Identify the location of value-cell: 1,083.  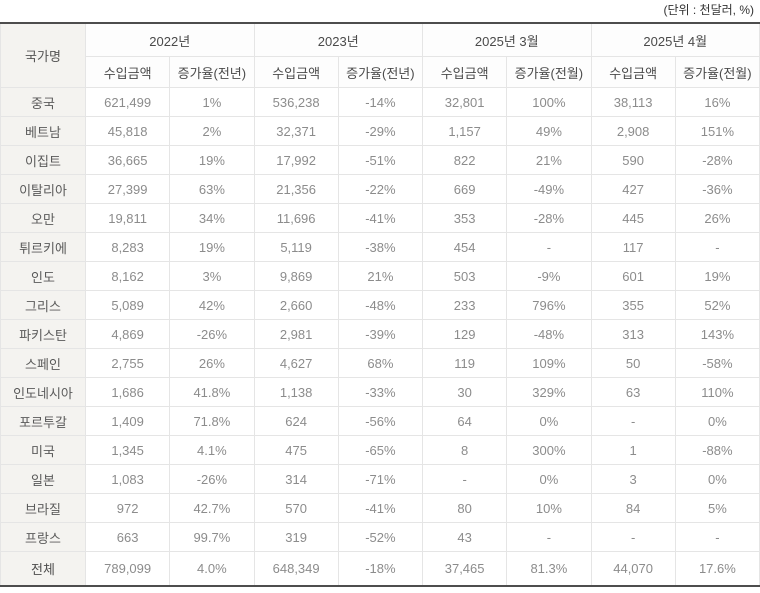
(127, 479).